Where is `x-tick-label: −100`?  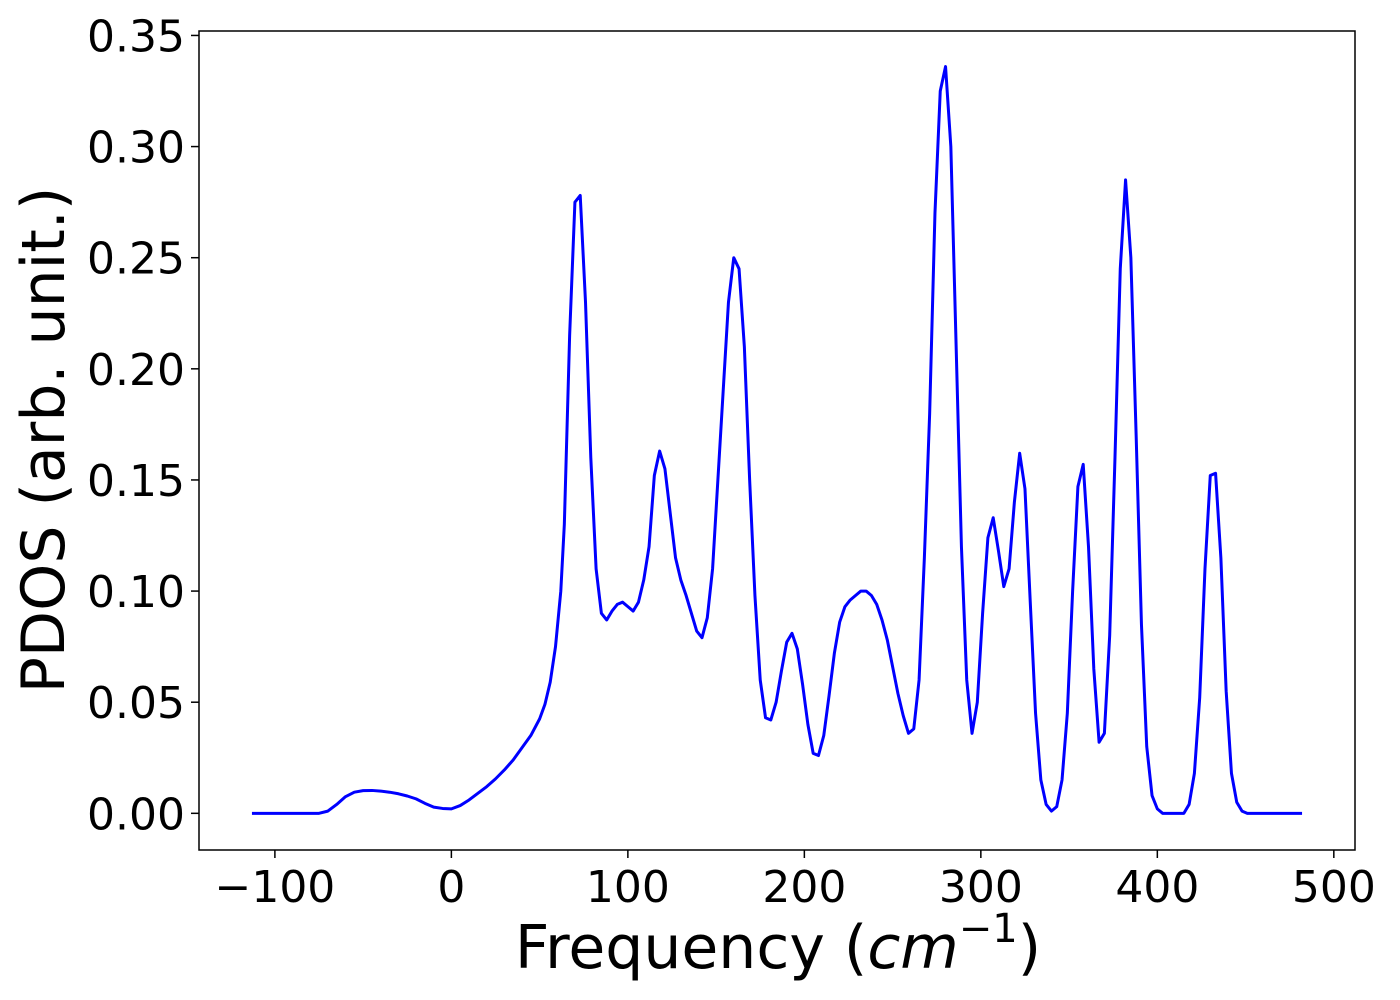
x-tick-label: −100 is located at coordinates (274, 887).